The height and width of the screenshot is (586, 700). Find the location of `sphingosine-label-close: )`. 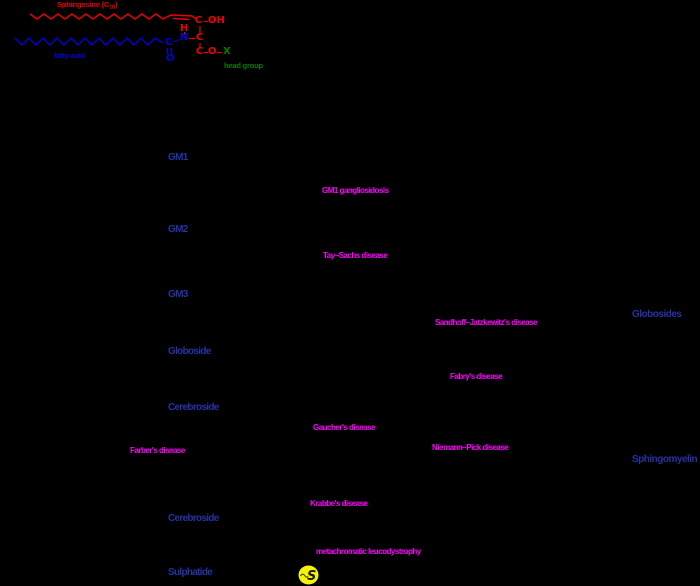

sphingosine-label-close: ) is located at coordinates (116, 4).